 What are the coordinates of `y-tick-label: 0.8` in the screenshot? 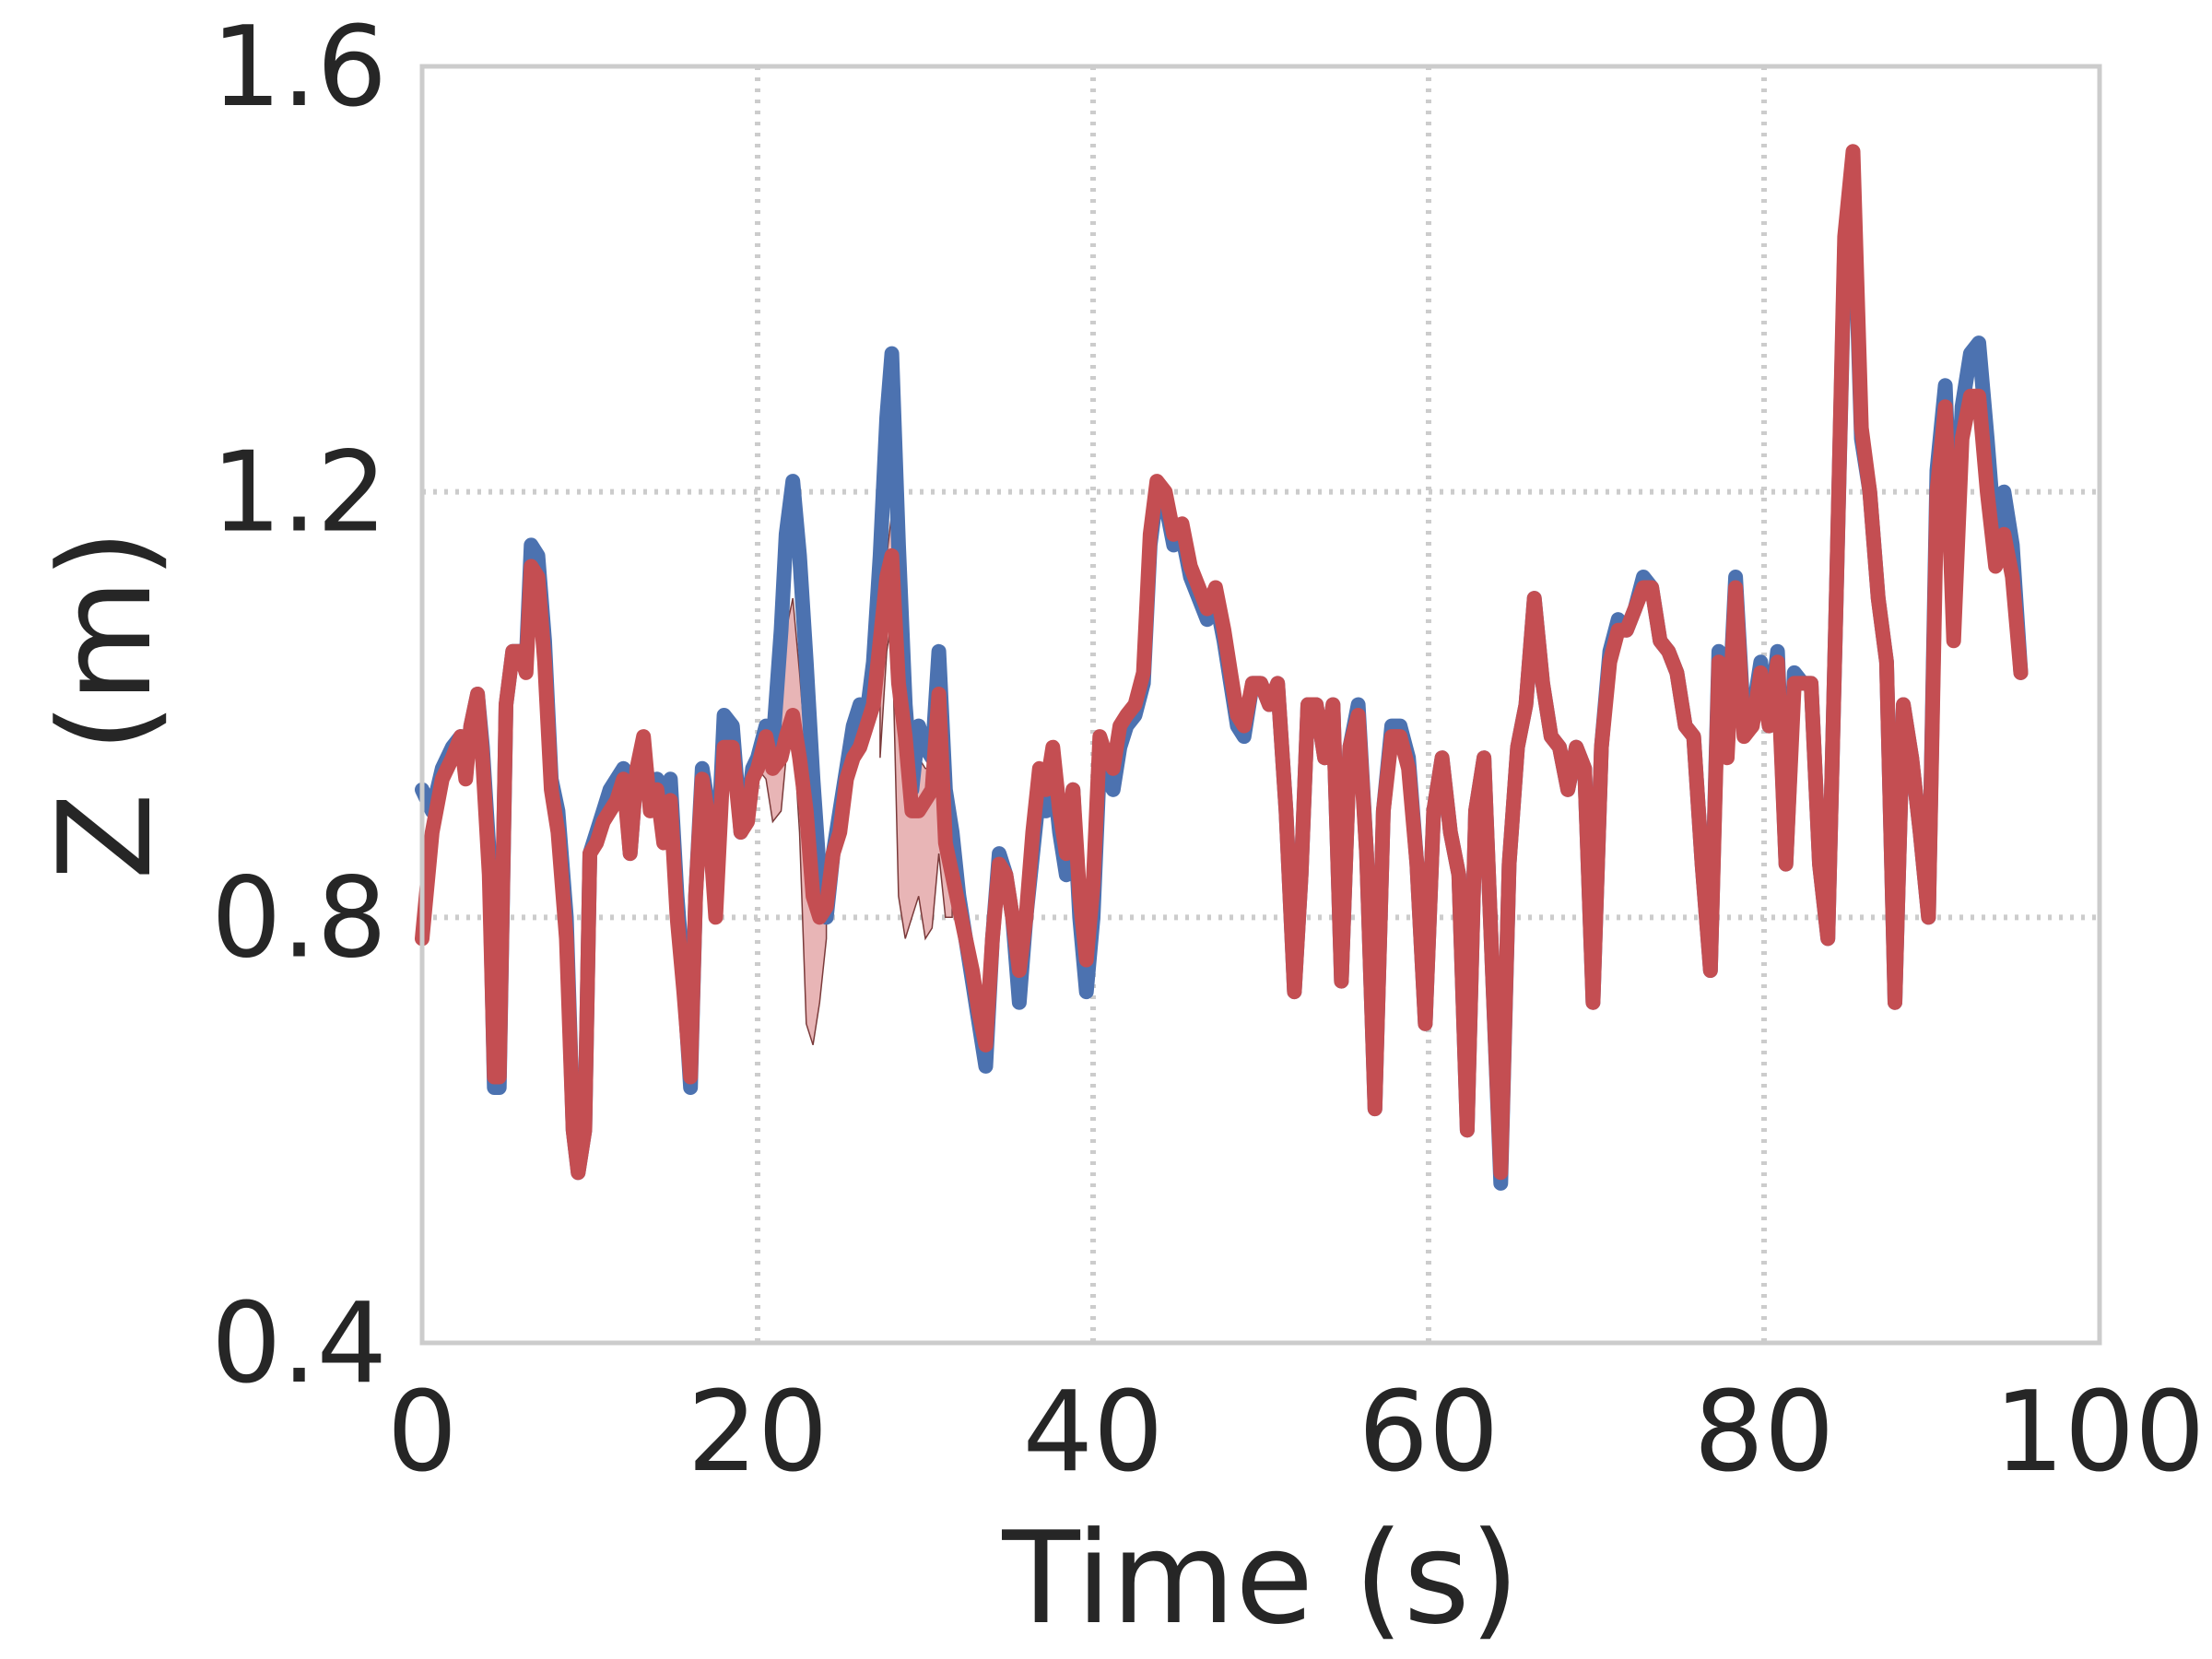 It's located at (299, 918).